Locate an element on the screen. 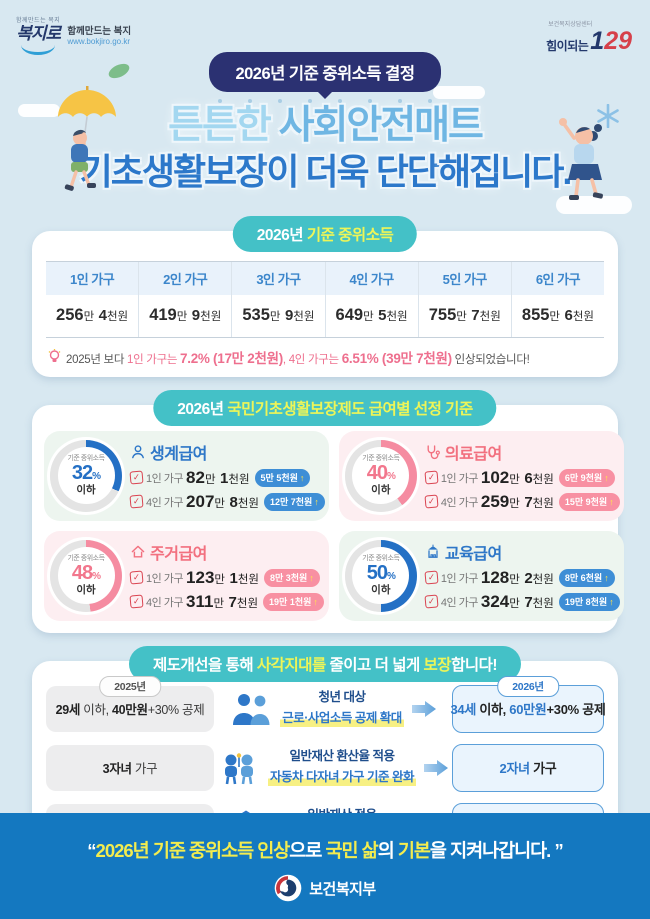 The height and width of the screenshot is (919, 650). increase-badge: 6만 9천원 ↑ is located at coordinates (586, 477).